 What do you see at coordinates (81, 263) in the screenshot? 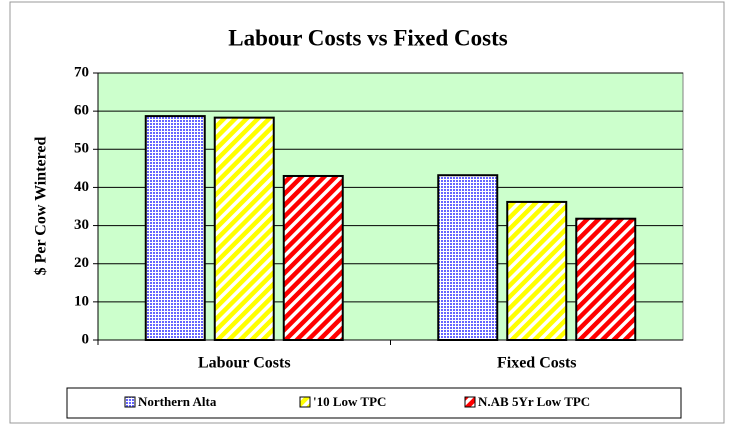
I see `y-tick-label: 20` at bounding box center [81, 263].